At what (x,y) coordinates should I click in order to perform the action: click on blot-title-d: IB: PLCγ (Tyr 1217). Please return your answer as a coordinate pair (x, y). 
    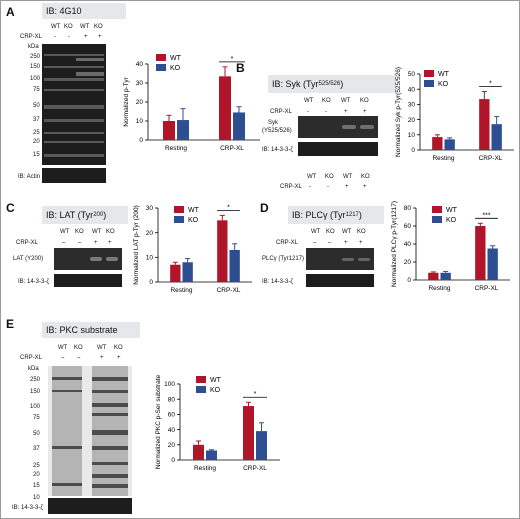
    Looking at the image, I should click on (336, 215).